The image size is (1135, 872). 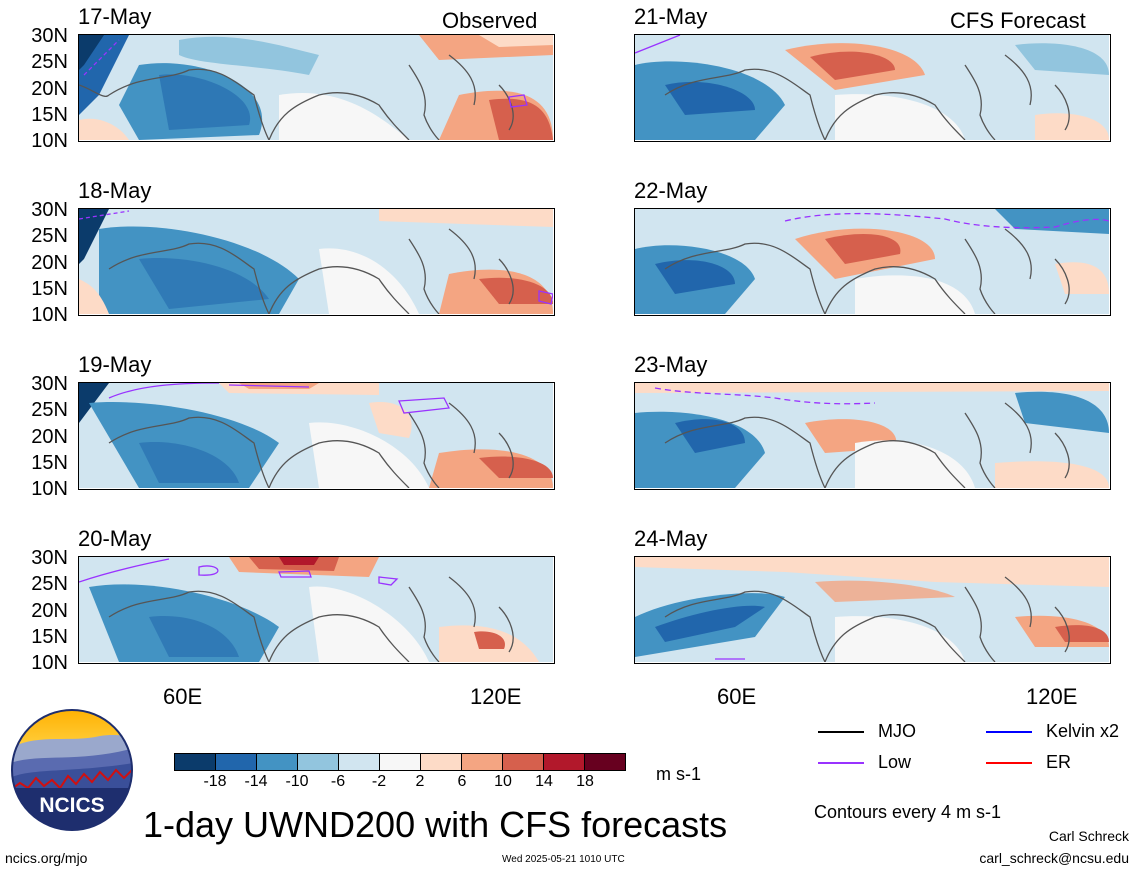 What do you see at coordinates (563, 859) in the screenshot?
I see `footer-timestamp: Wed 2025-05-21 1010 UTC` at bounding box center [563, 859].